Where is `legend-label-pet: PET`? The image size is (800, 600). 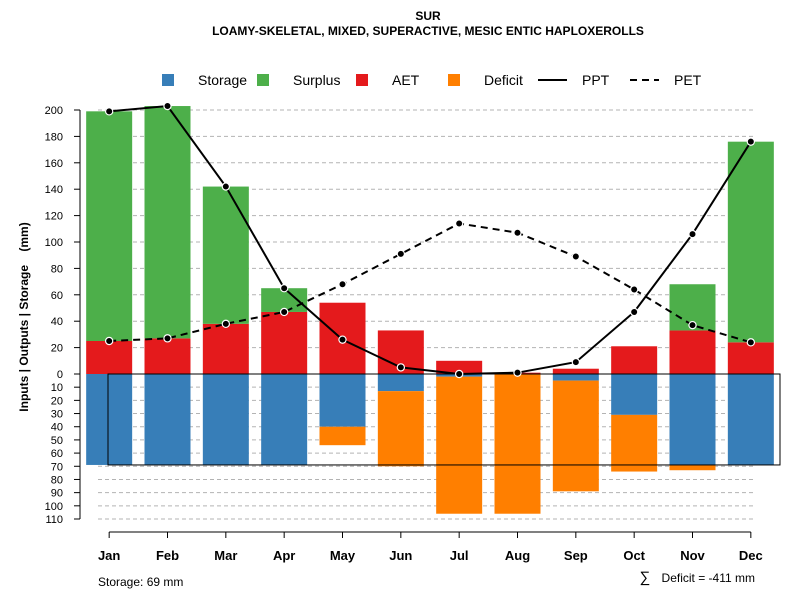
legend-label-pet: PET is located at coordinates (688, 80).